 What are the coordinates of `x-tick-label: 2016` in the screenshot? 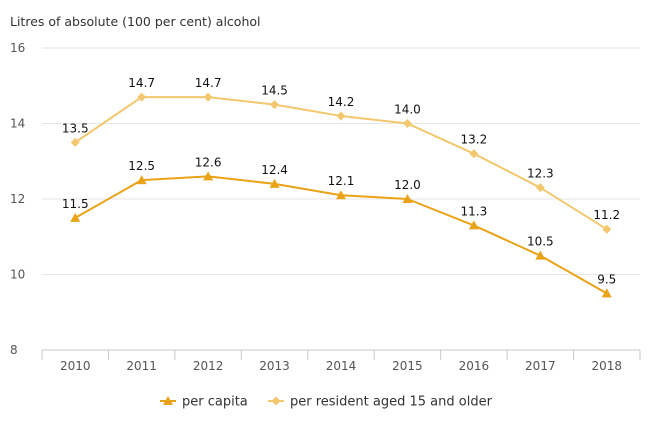 It's located at (474, 366).